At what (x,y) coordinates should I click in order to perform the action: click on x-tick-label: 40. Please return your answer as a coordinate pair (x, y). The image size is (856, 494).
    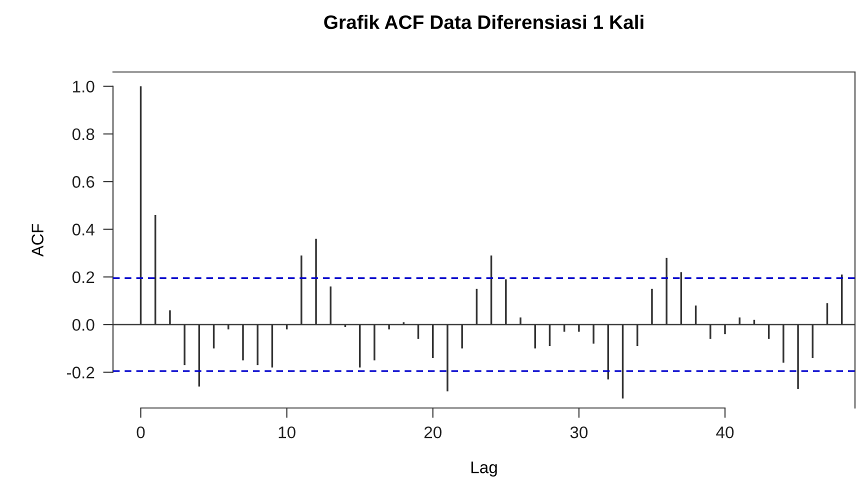
    Looking at the image, I should click on (725, 432).